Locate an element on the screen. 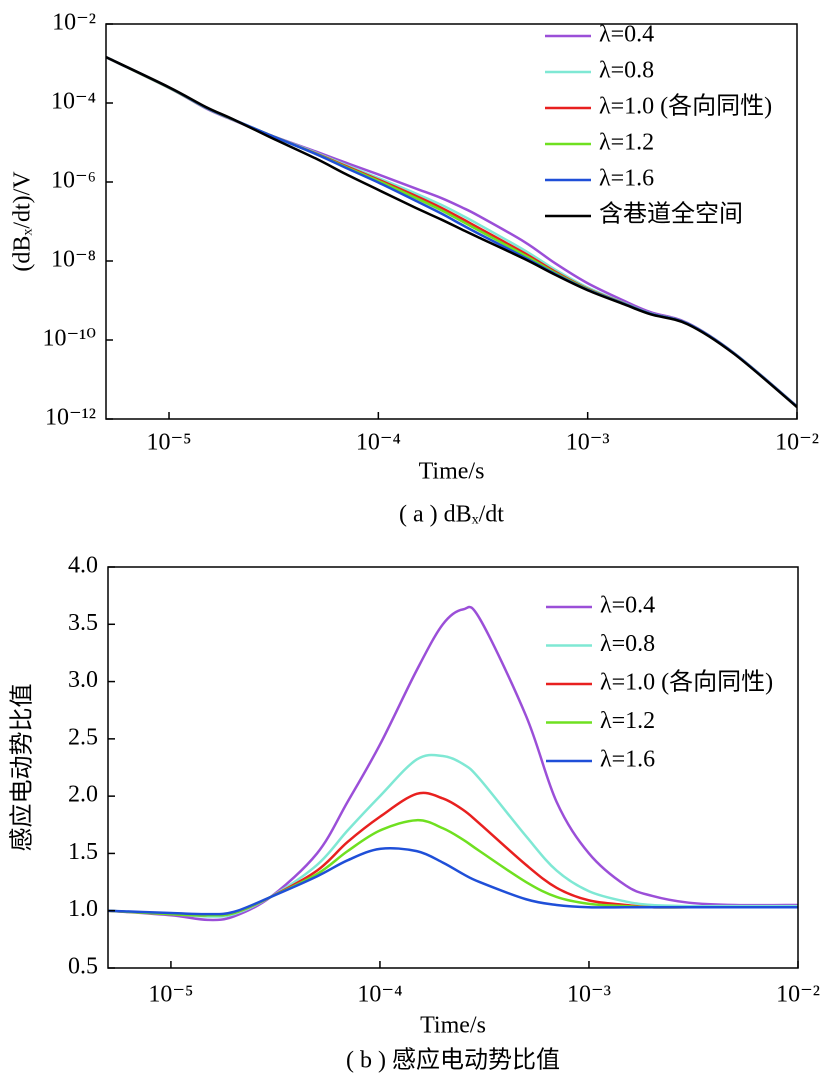 This screenshot has width=837, height=1088. y-axis-label: 感应电动势比值 is located at coordinates (22, 768).